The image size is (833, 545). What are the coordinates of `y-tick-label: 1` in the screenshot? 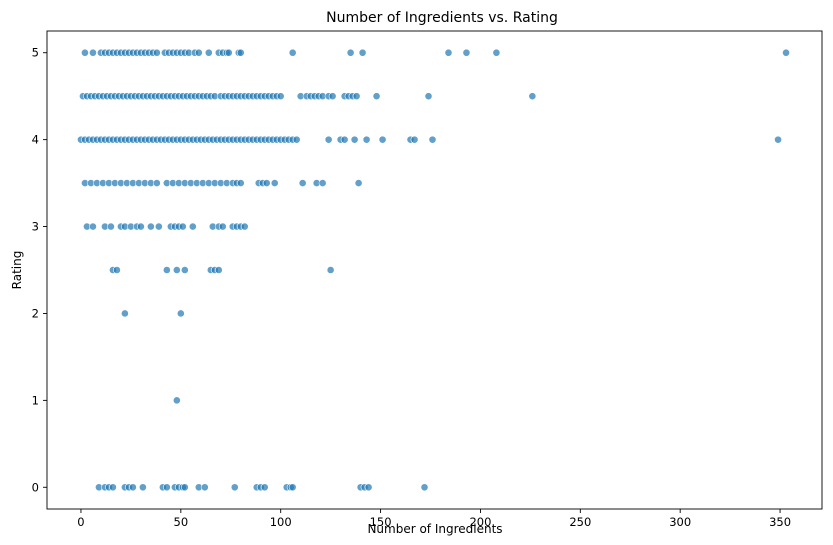 It's located at (35, 400).